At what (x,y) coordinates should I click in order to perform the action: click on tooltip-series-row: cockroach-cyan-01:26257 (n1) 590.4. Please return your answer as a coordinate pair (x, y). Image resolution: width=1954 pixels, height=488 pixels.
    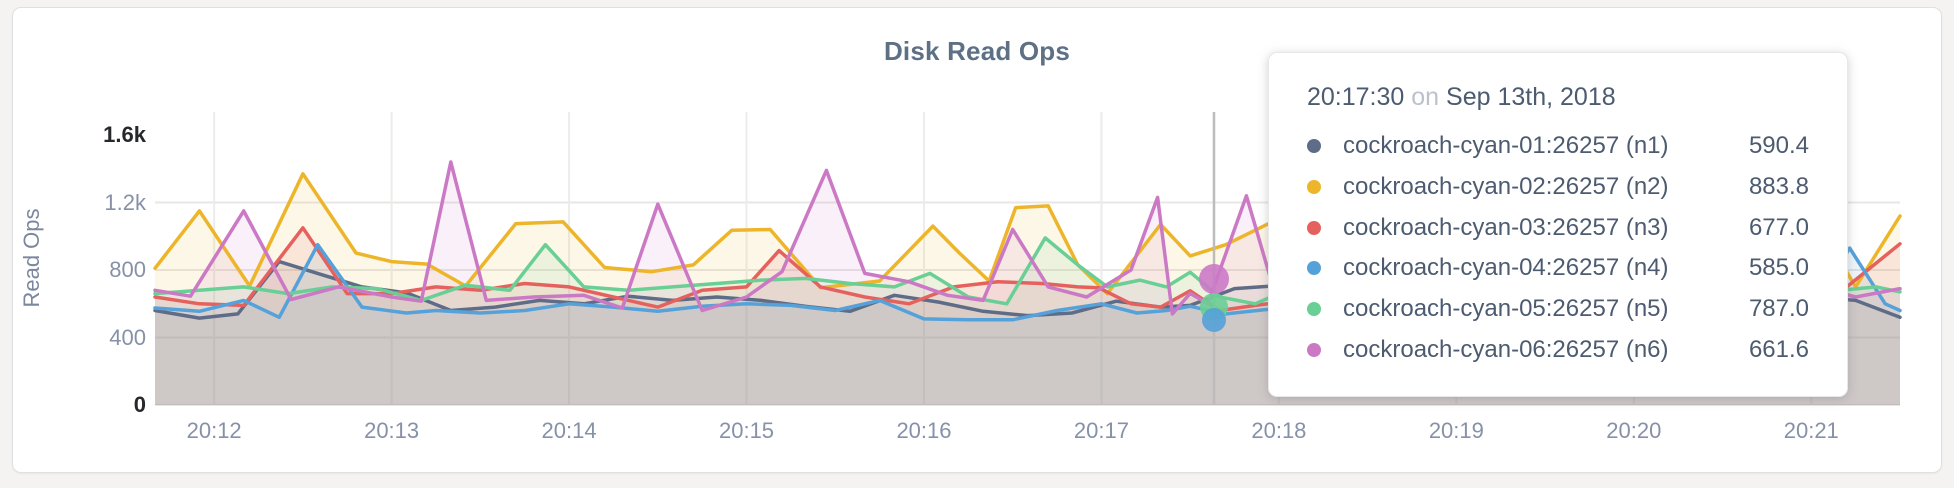
    Looking at the image, I should click on (1558, 146).